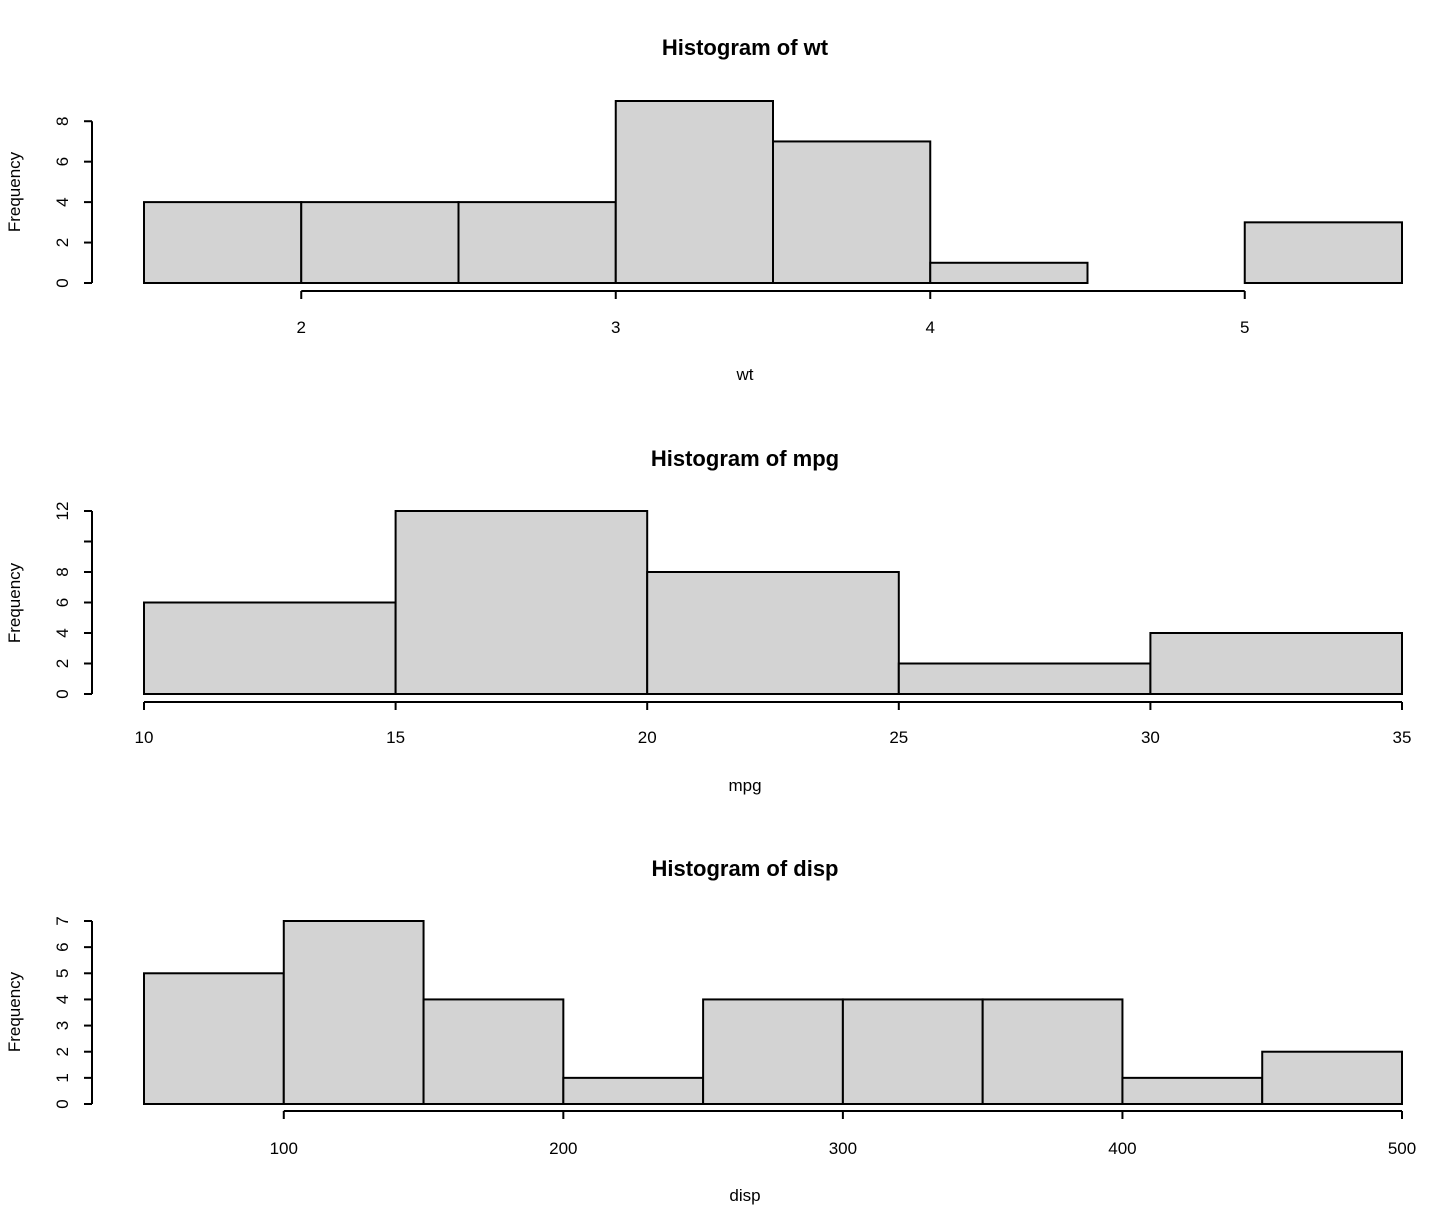  Describe the element at coordinates (930, 327) in the screenshot. I see `x-tick-label: 4` at that location.